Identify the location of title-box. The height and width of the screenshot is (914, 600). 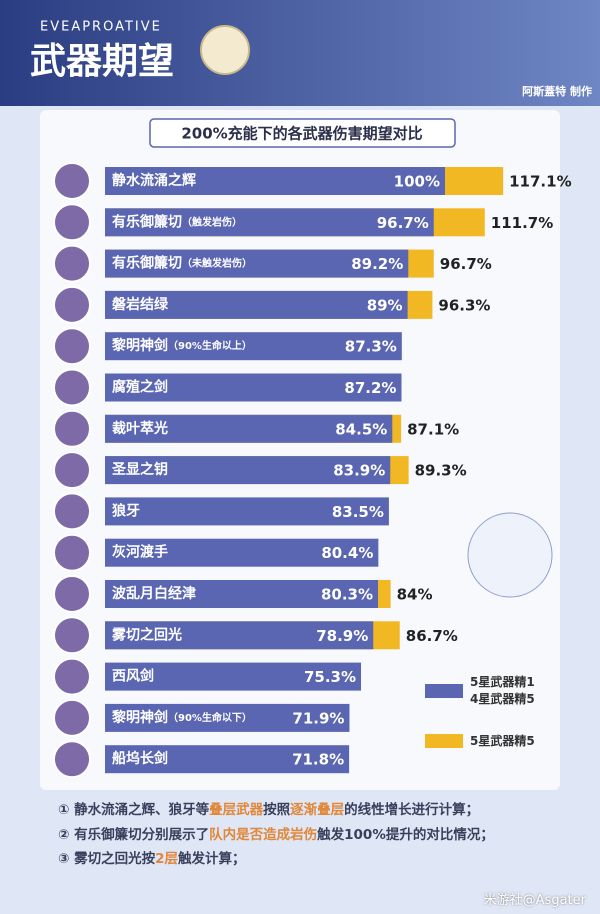
(302, 133).